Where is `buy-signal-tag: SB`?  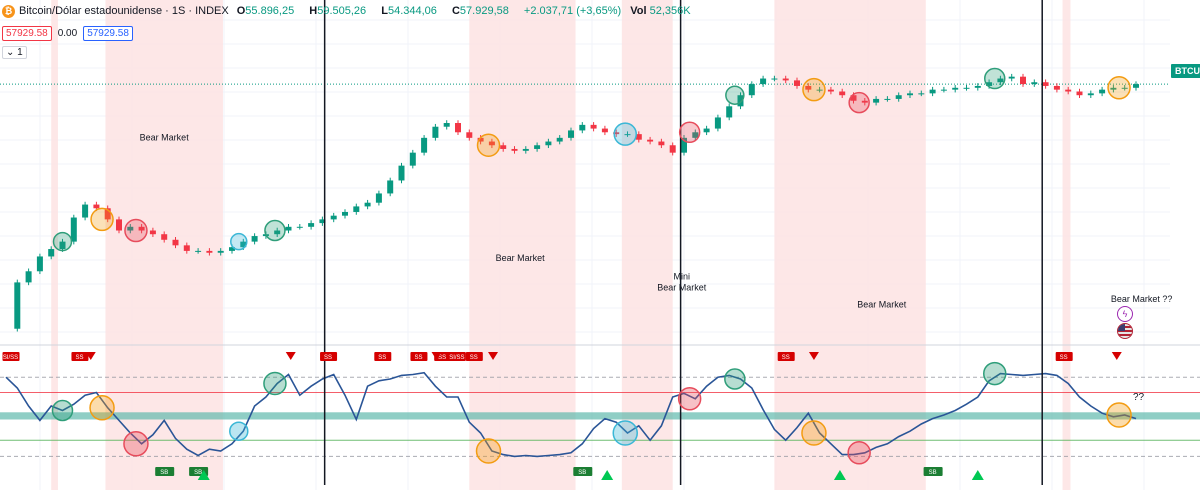 buy-signal-tag: SB is located at coordinates (933, 471).